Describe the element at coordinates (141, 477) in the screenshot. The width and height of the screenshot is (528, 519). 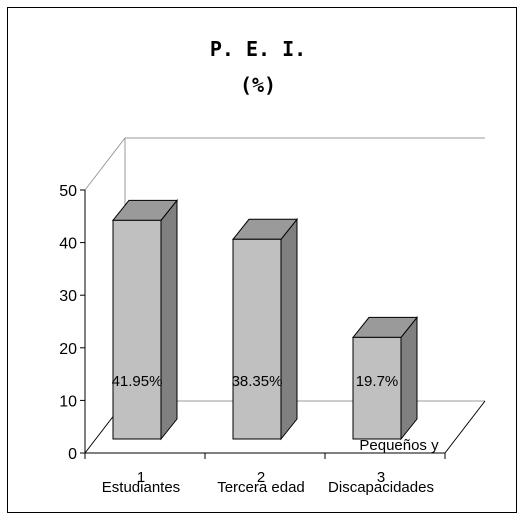
I see `x-index-label: 1` at that location.